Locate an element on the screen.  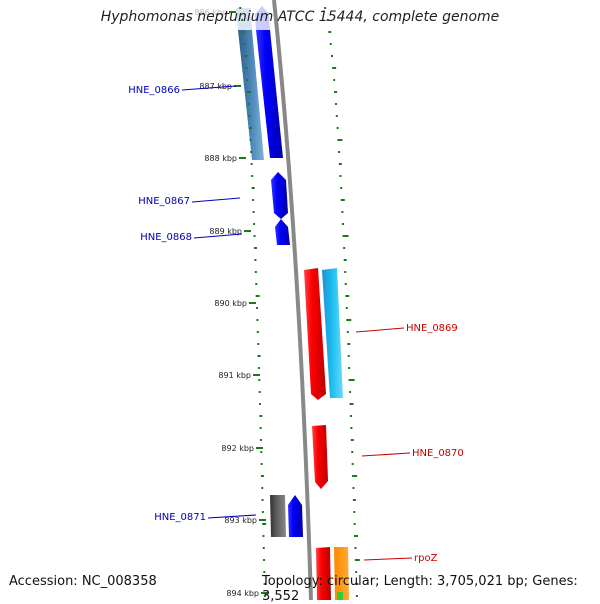
kbp-tick-label: 890 kbp is located at coordinates (230, 303).